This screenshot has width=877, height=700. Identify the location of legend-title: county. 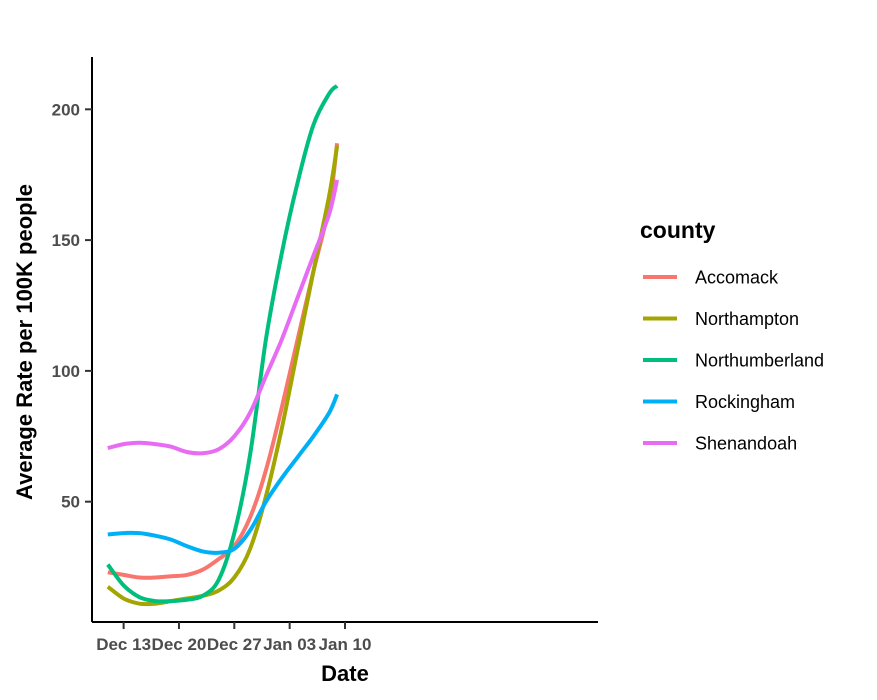
(678, 230).